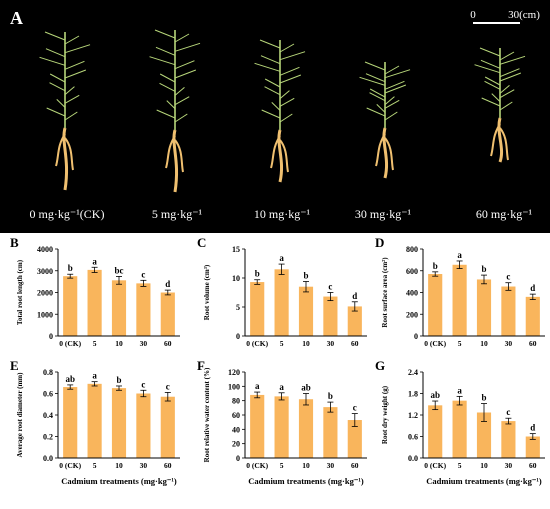 This screenshot has width=550, height=509. Describe the element at coordinates (412, 293) in the screenshot. I see `y-tick-label: 400` at that location.